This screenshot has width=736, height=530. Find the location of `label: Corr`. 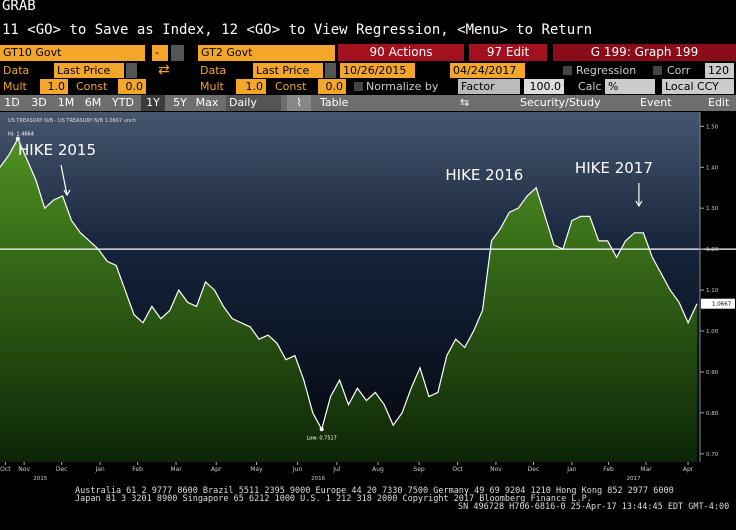

label: Corr is located at coordinates (679, 70).